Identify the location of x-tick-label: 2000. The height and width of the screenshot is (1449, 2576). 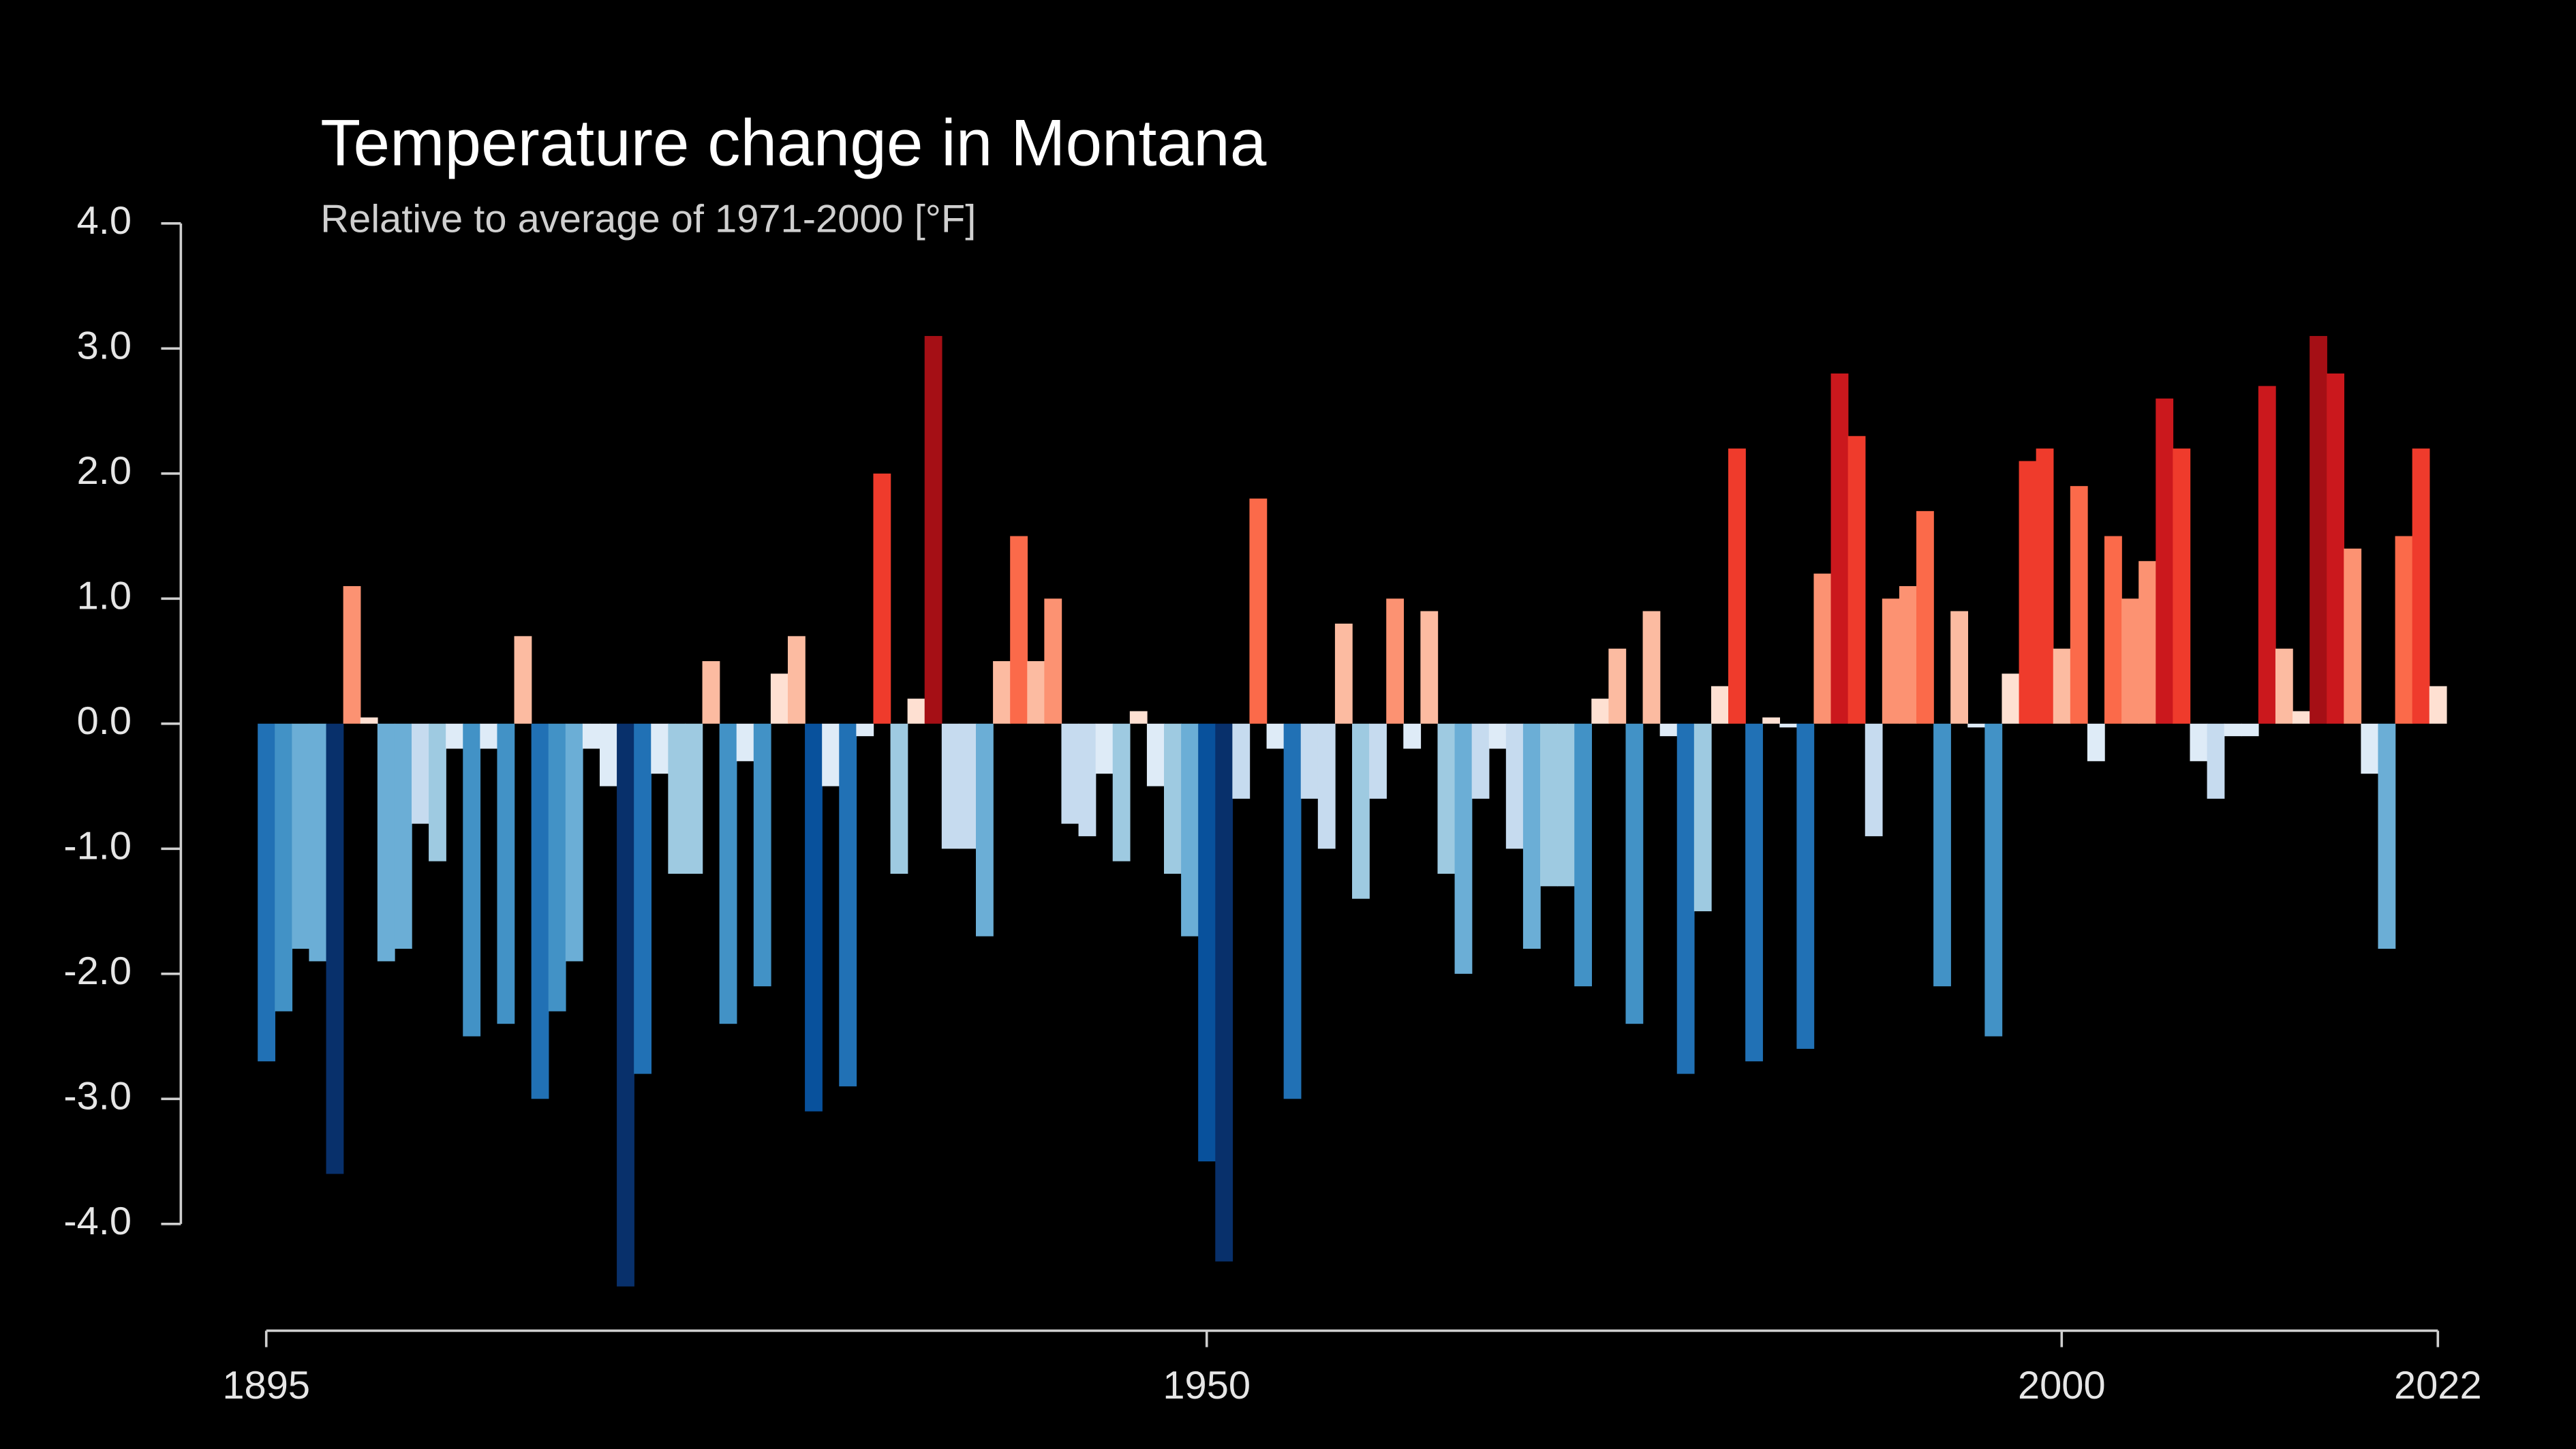
(2062, 1385).